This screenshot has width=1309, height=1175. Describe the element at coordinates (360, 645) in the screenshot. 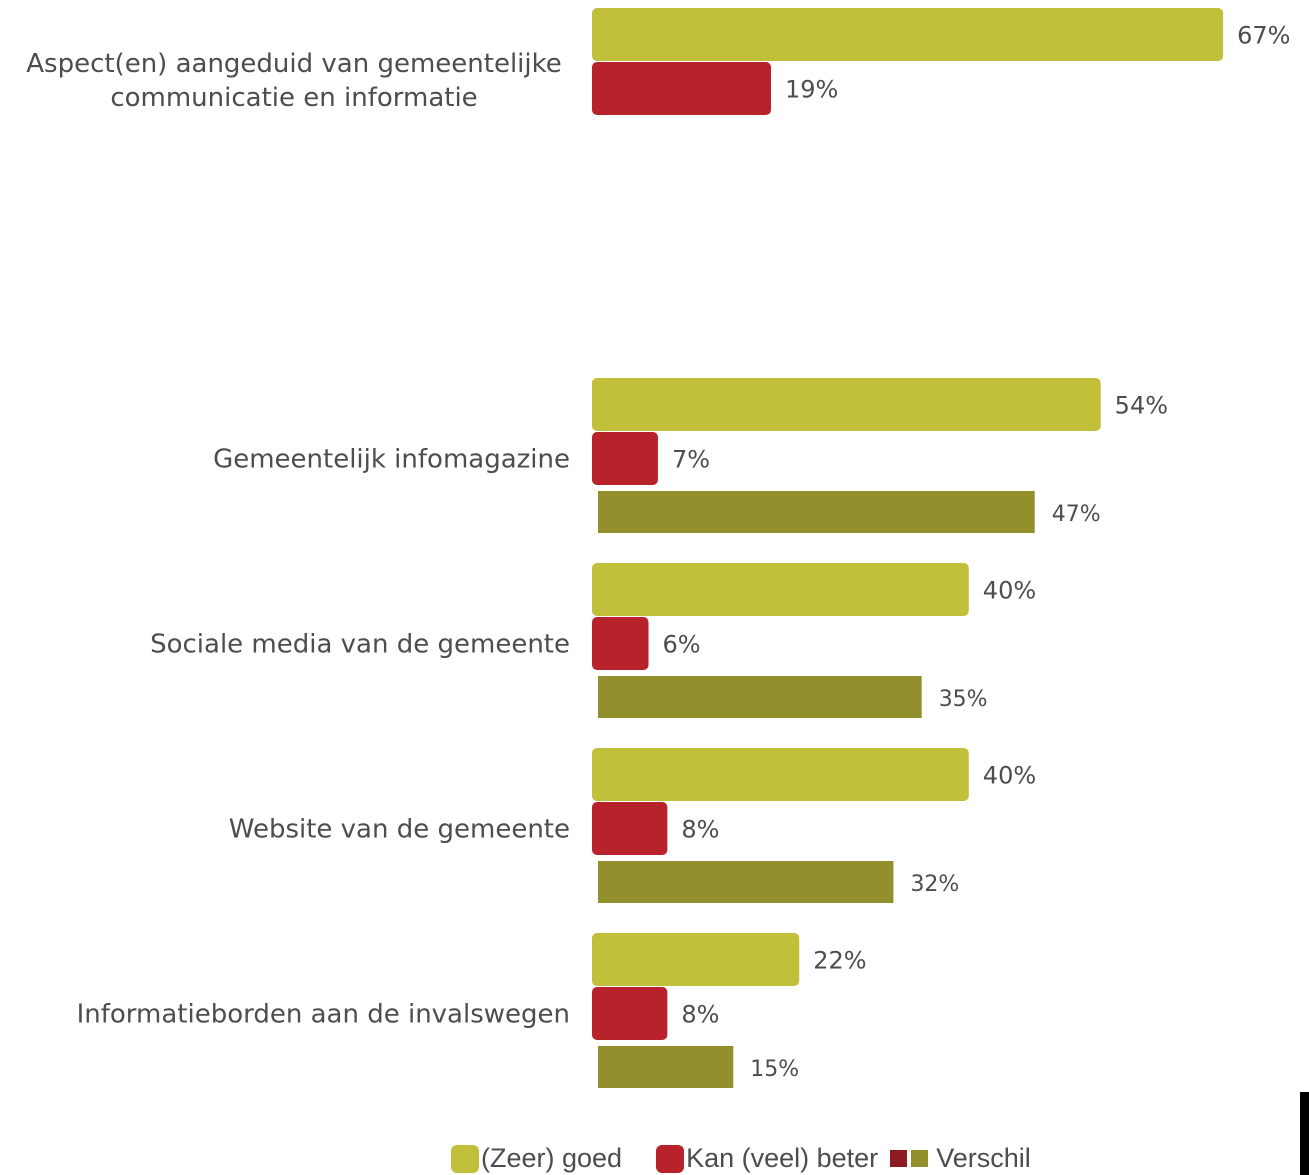

I see `category-label-2: Sociale media van de gemeente` at that location.